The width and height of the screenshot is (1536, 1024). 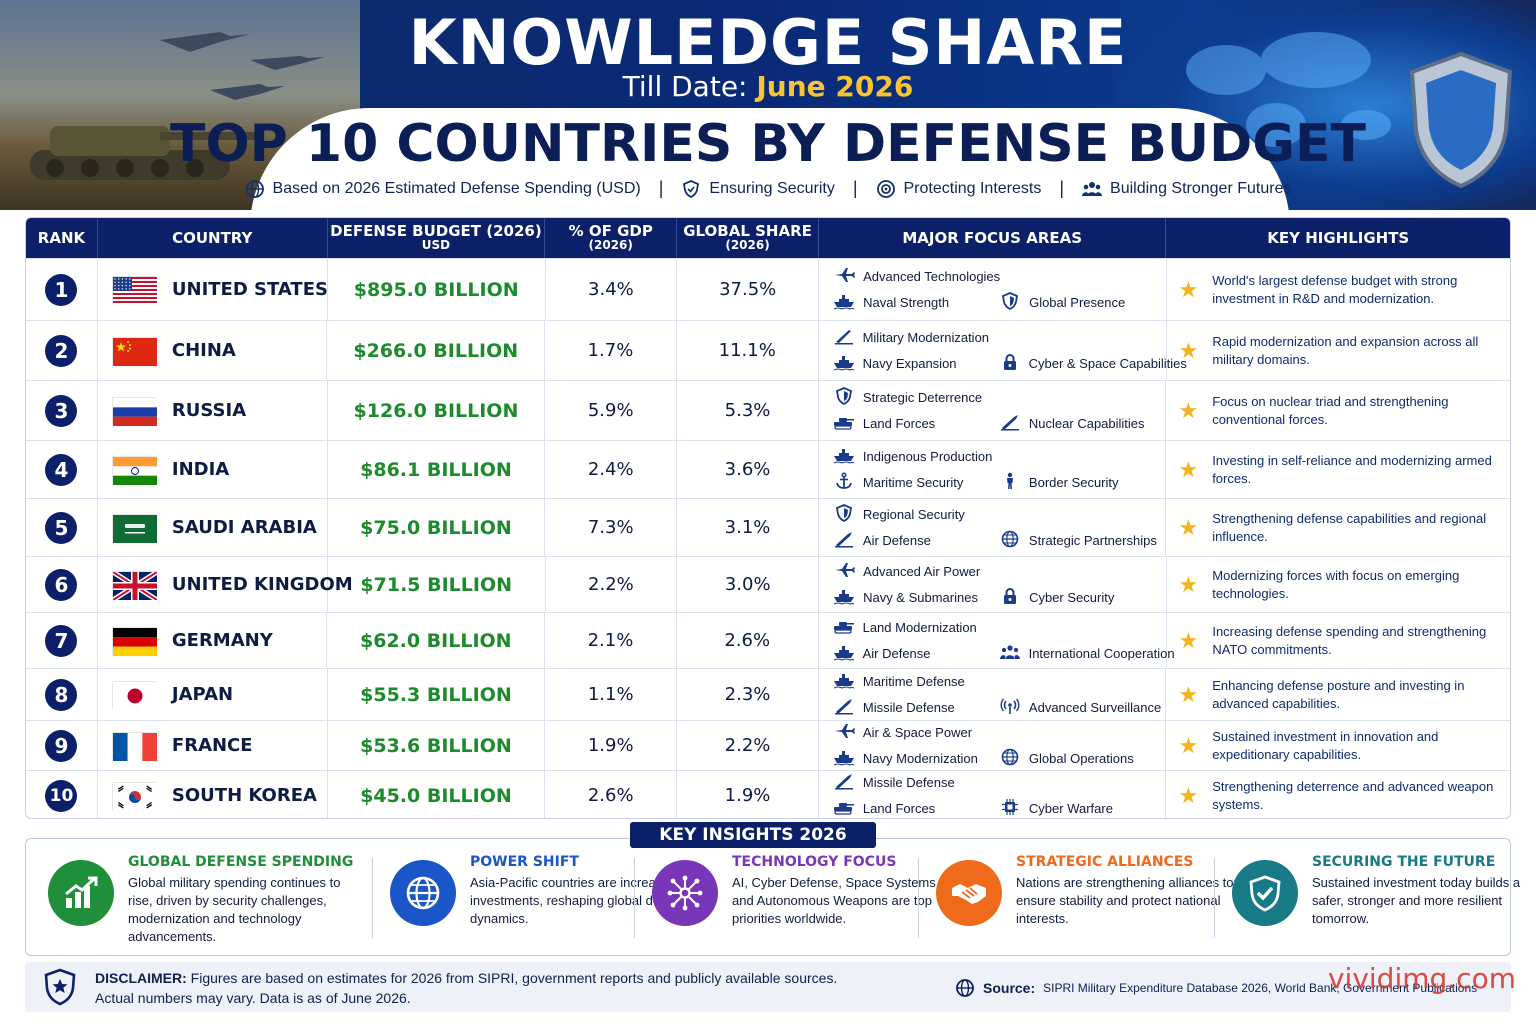 What do you see at coordinates (62, 794) in the screenshot?
I see `rank-cell: 10` at bounding box center [62, 794].